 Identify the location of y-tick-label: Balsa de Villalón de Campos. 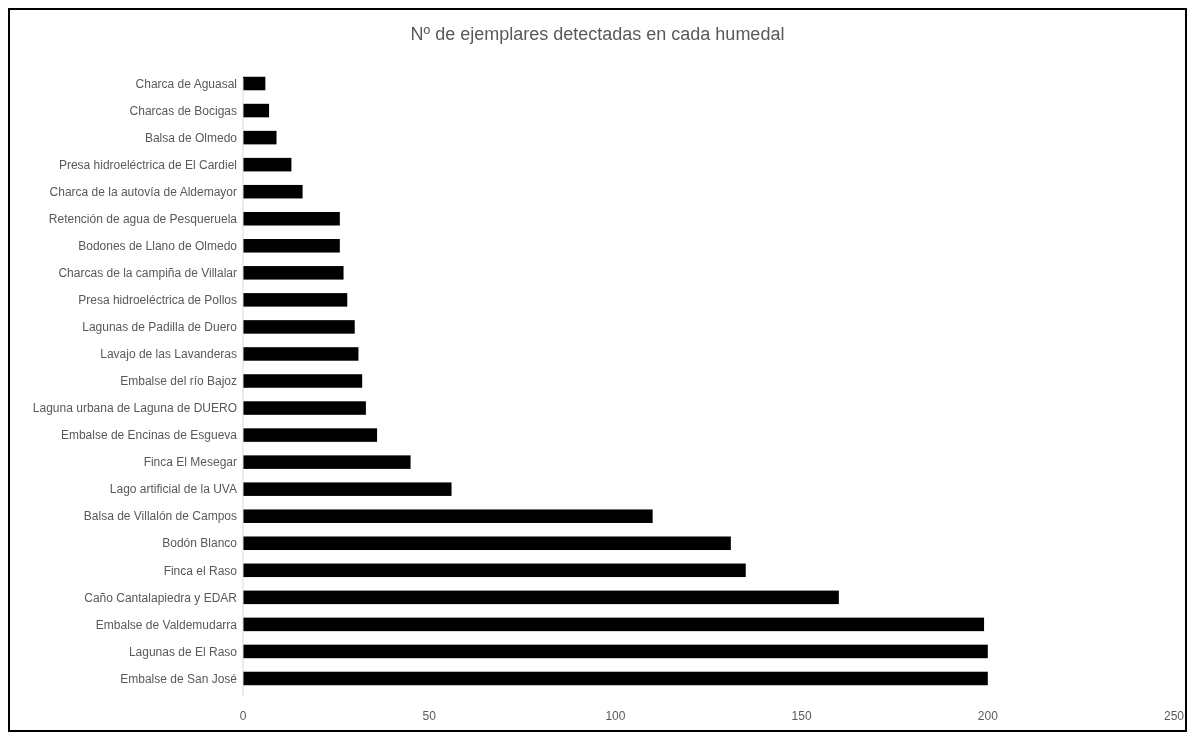
(160, 516).